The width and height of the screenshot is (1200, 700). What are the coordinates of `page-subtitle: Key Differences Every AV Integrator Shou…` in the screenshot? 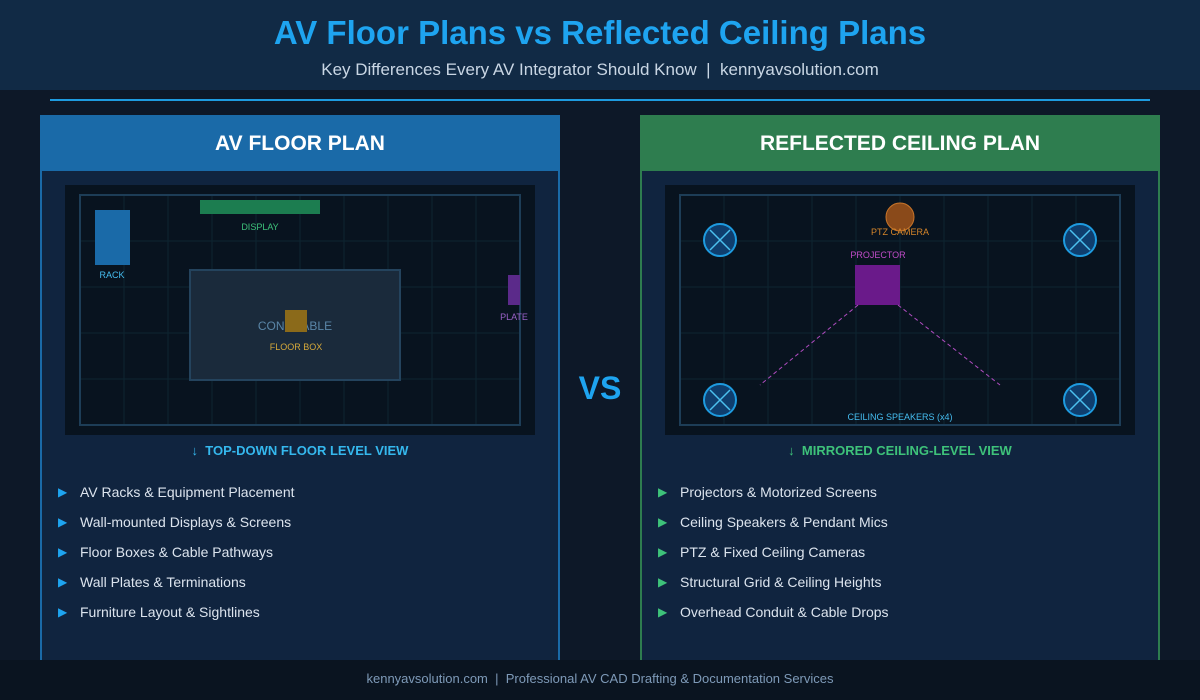 It's located at (600, 69).